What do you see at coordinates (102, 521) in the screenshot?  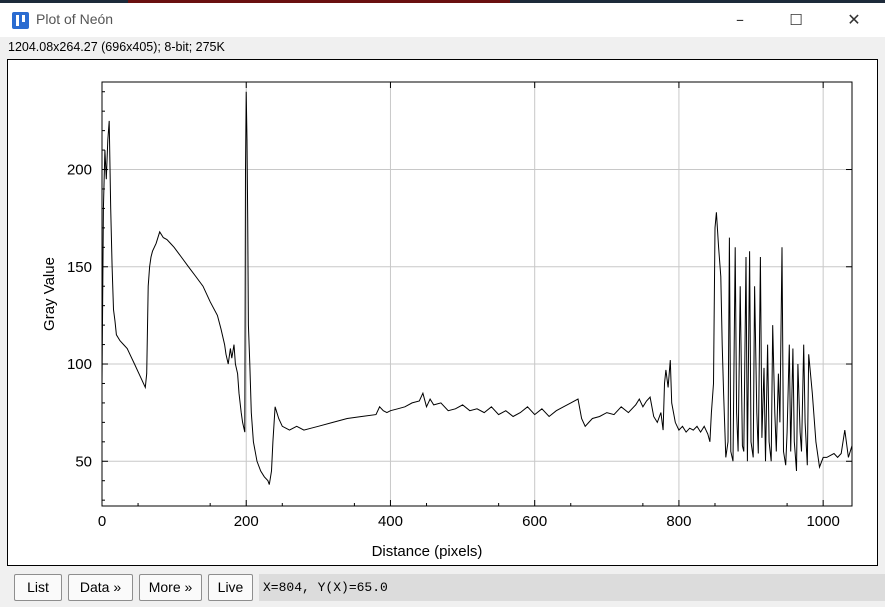 I see `x-tick-label: 0` at bounding box center [102, 521].